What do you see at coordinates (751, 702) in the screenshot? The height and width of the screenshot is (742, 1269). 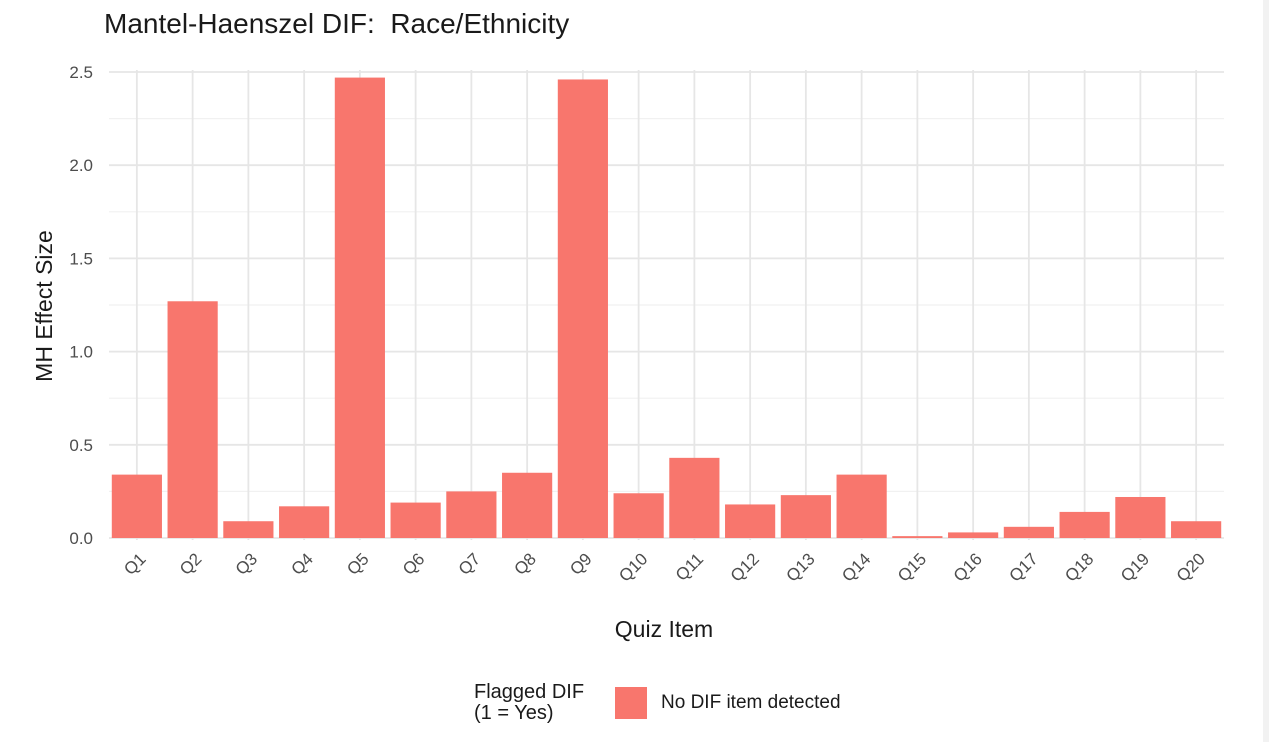 I see `legend-label: No DIF item detected` at bounding box center [751, 702].